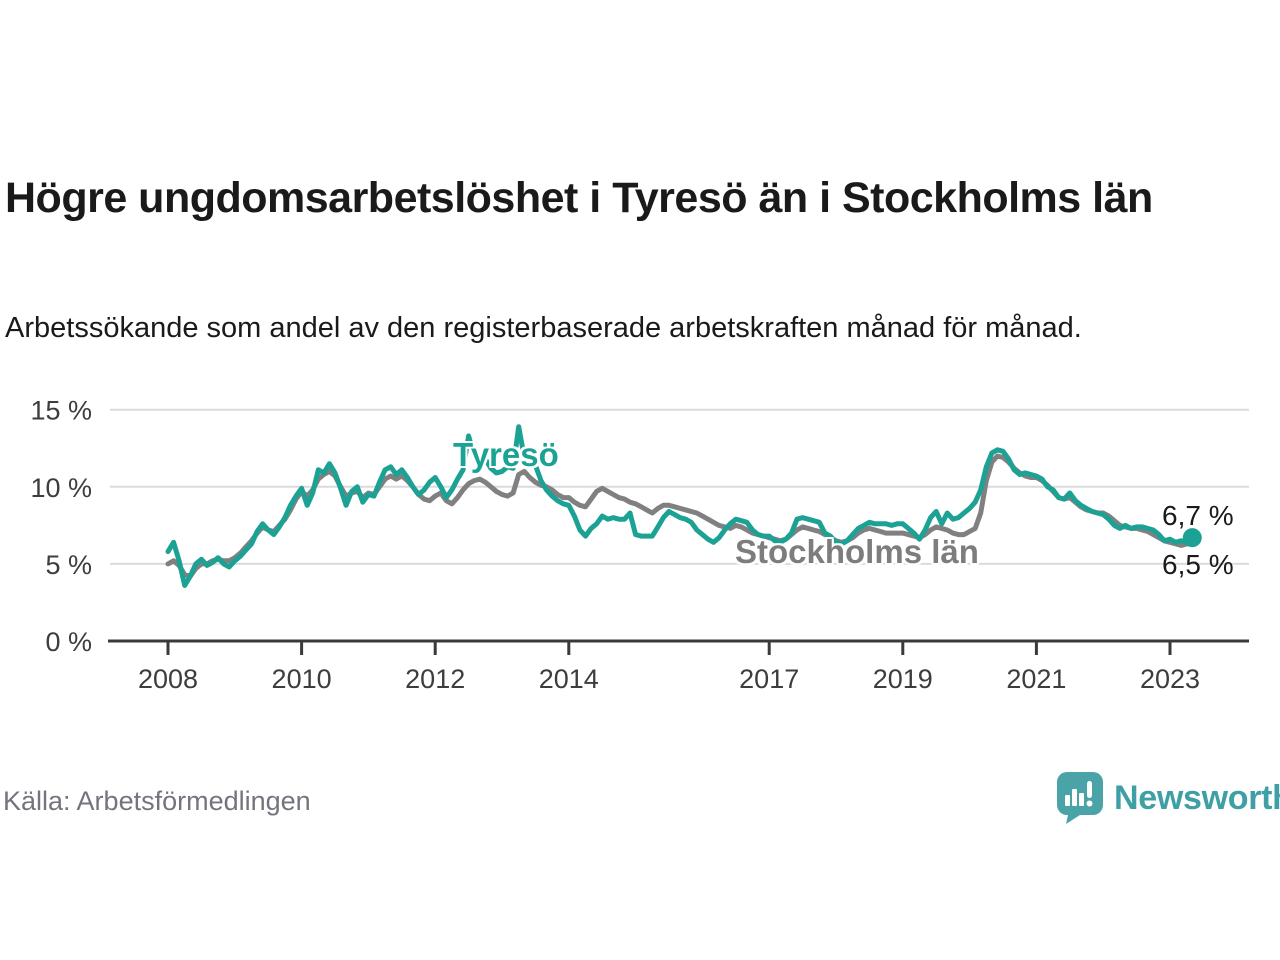 This screenshot has width=1280, height=960. What do you see at coordinates (1192, 538) in the screenshot?
I see `series-end-dot` at bounding box center [1192, 538].